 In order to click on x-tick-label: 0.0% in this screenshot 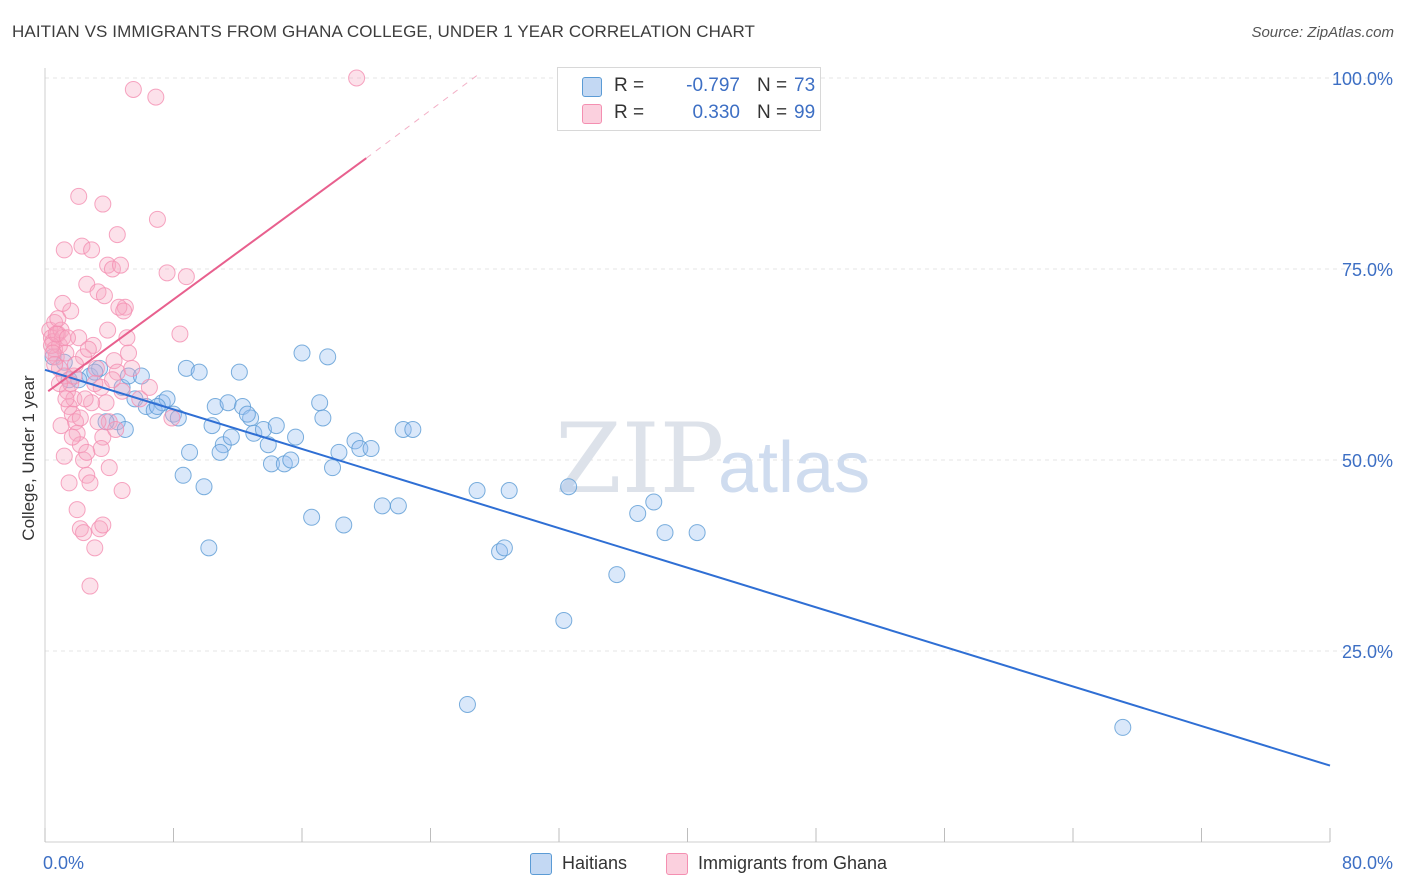, I will do `click(63, 863)`.